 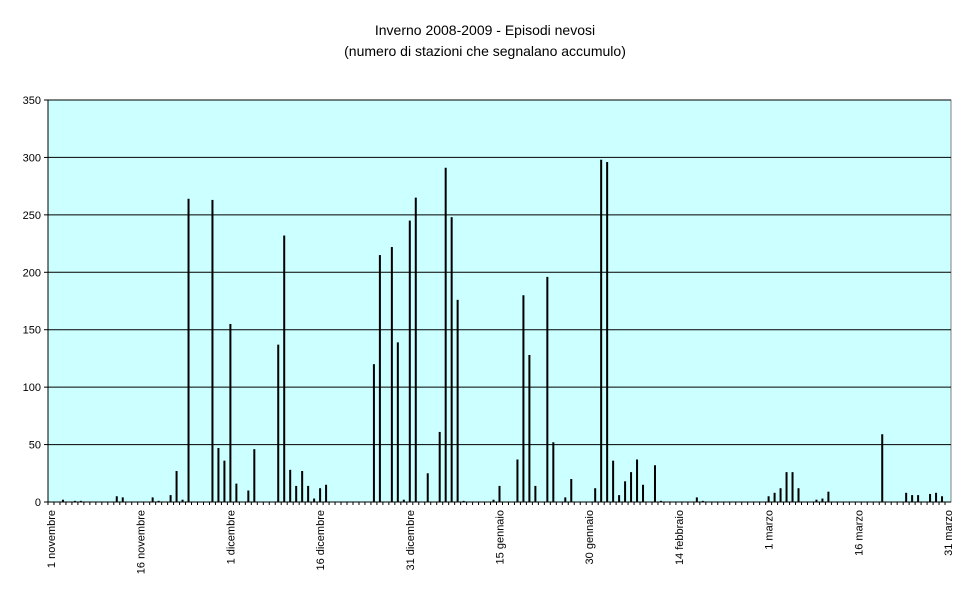 I want to click on x-tick-label: 16 novembre, so click(x=142, y=542).